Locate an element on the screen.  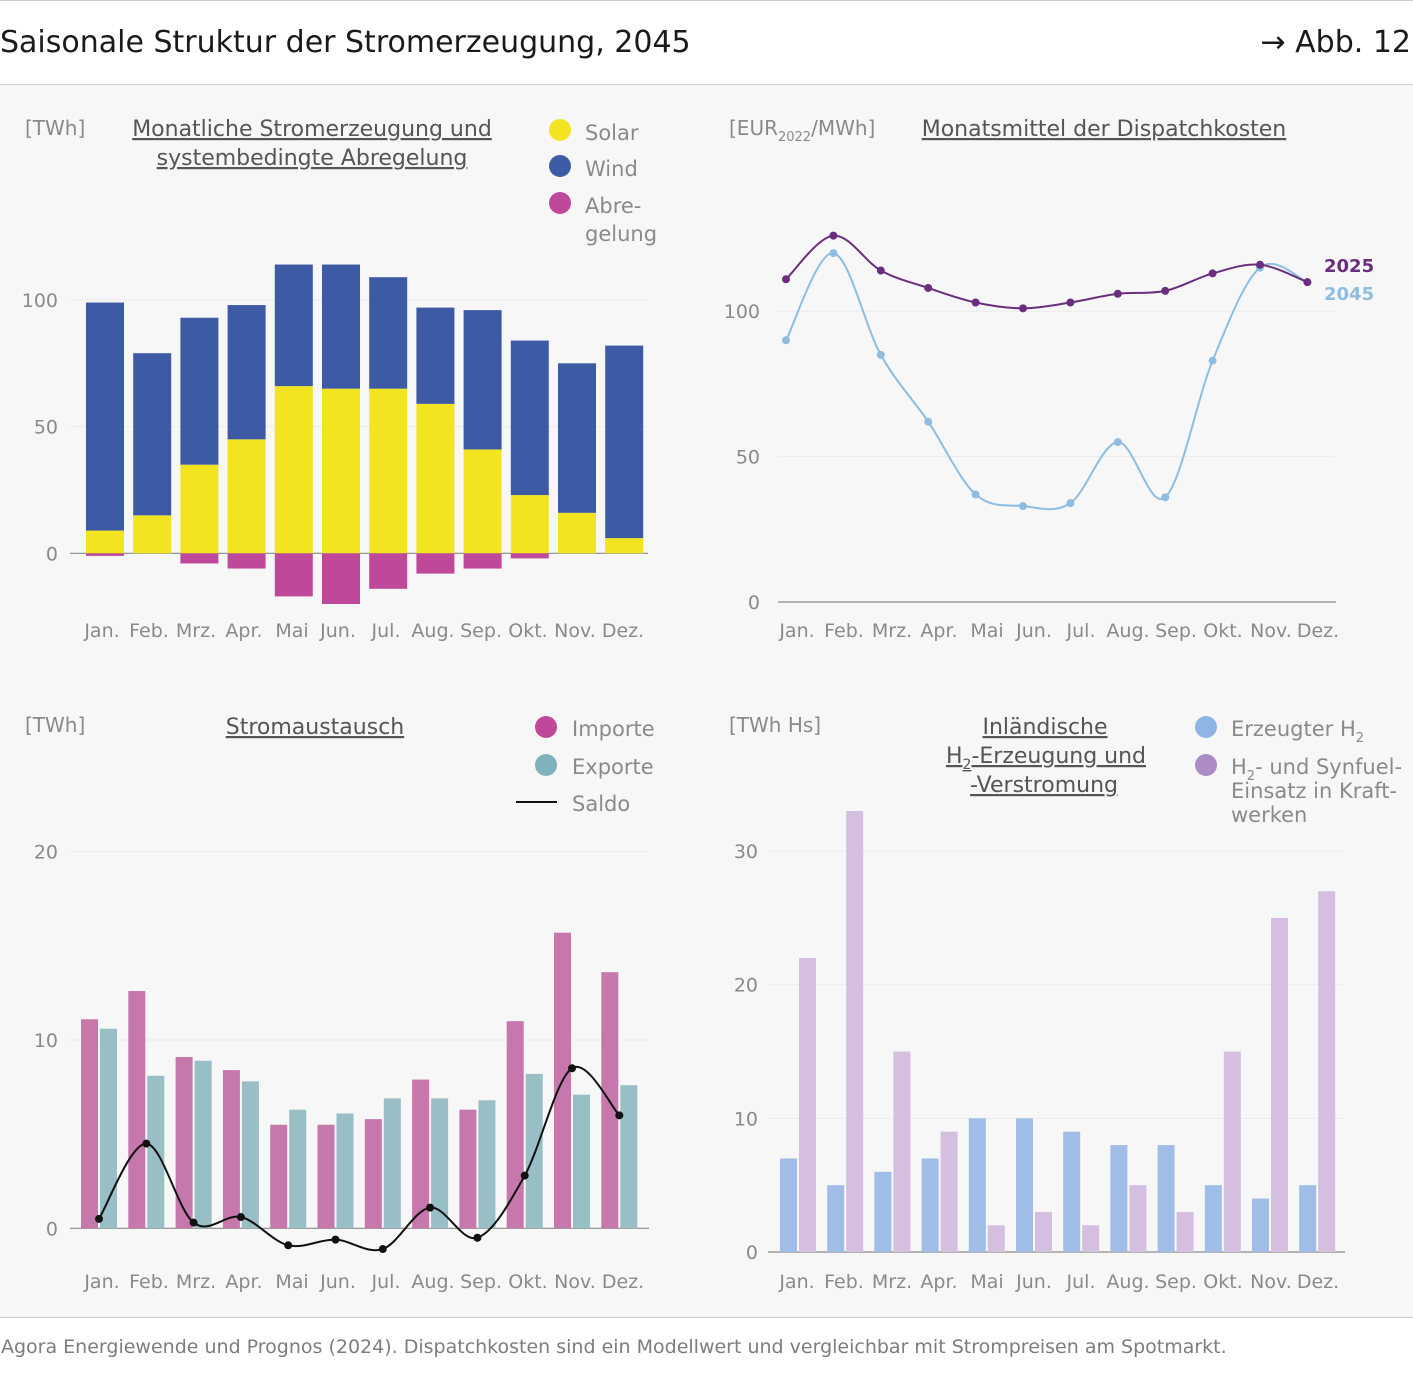
y-tick-label: 0 is located at coordinates (52, 1229).